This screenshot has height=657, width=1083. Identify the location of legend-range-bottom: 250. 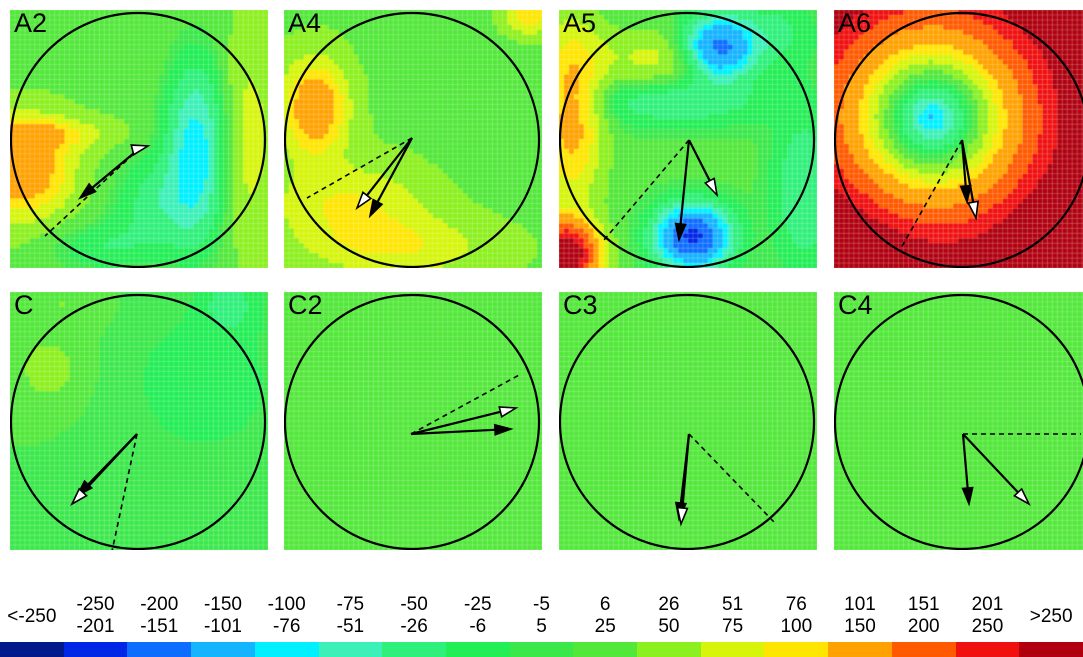
(987, 626).